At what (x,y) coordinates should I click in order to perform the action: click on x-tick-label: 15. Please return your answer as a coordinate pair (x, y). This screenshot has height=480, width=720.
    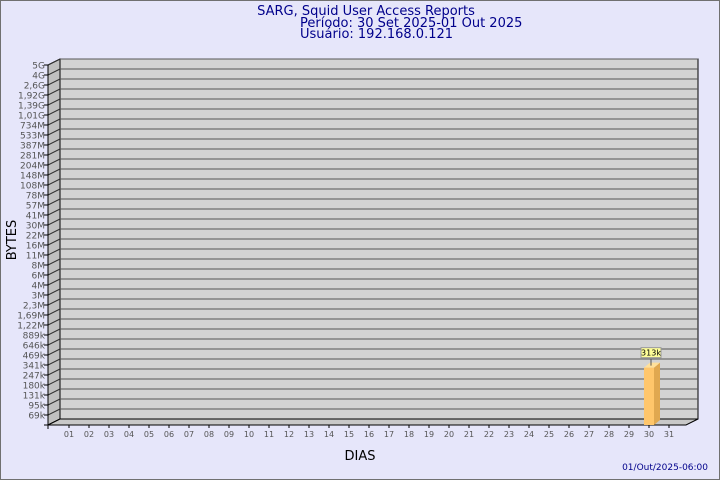
    Looking at the image, I should click on (349, 434).